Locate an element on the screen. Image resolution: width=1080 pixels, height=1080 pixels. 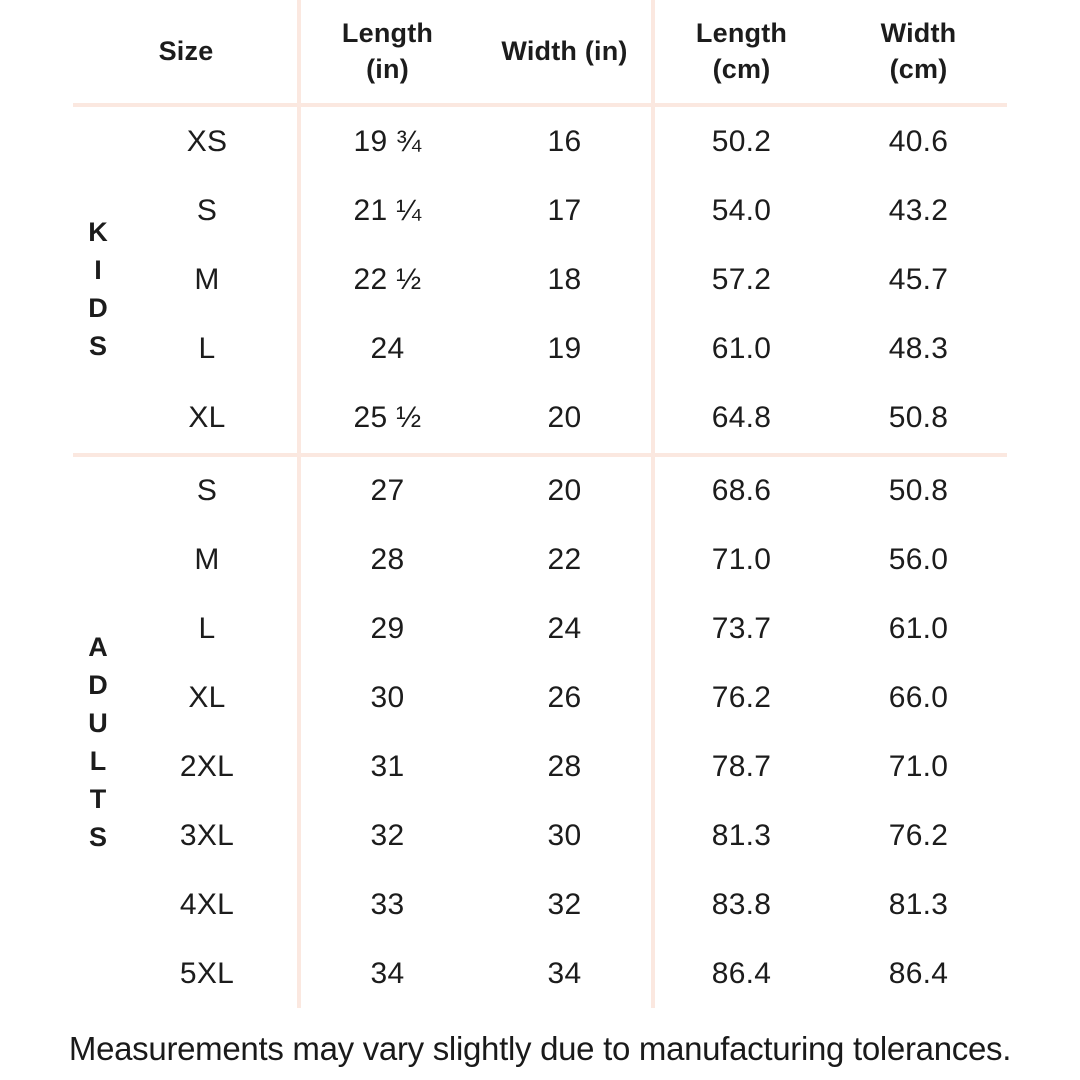
width-cm-cell: 61.0 is located at coordinates (918, 629).